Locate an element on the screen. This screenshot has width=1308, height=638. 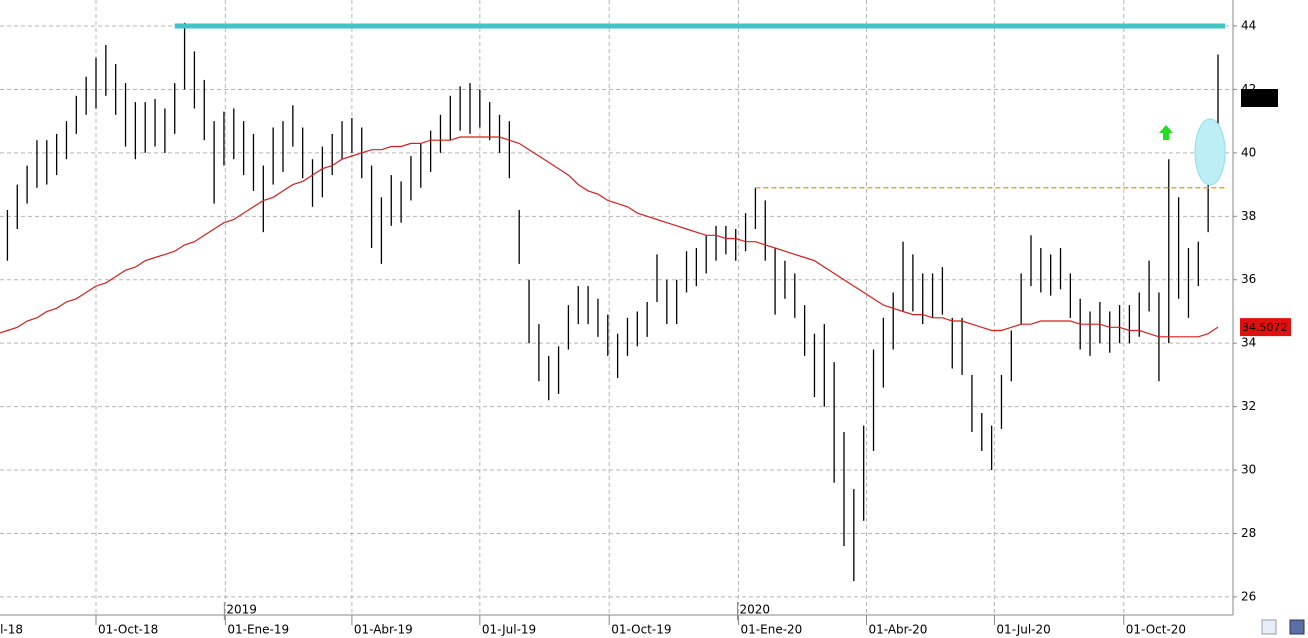
y-tick-label: 28 is located at coordinates (1248, 533).